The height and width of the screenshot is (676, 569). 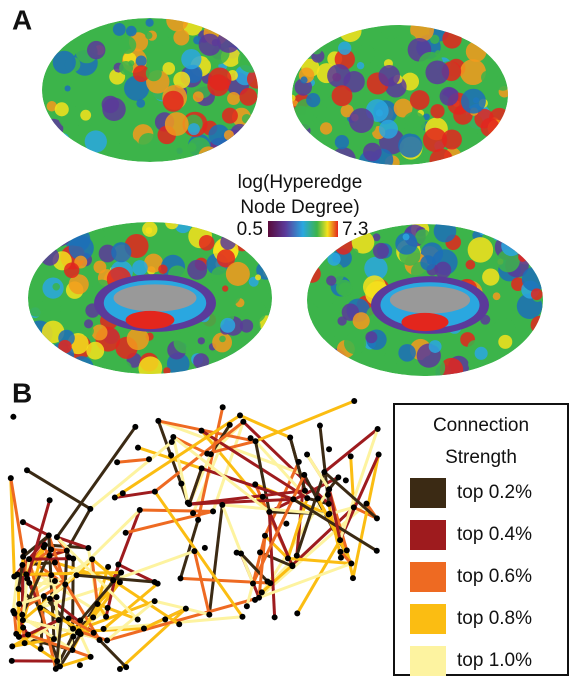 What do you see at coordinates (494, 492) in the screenshot?
I see `legend-label: top 0.2%` at bounding box center [494, 492].